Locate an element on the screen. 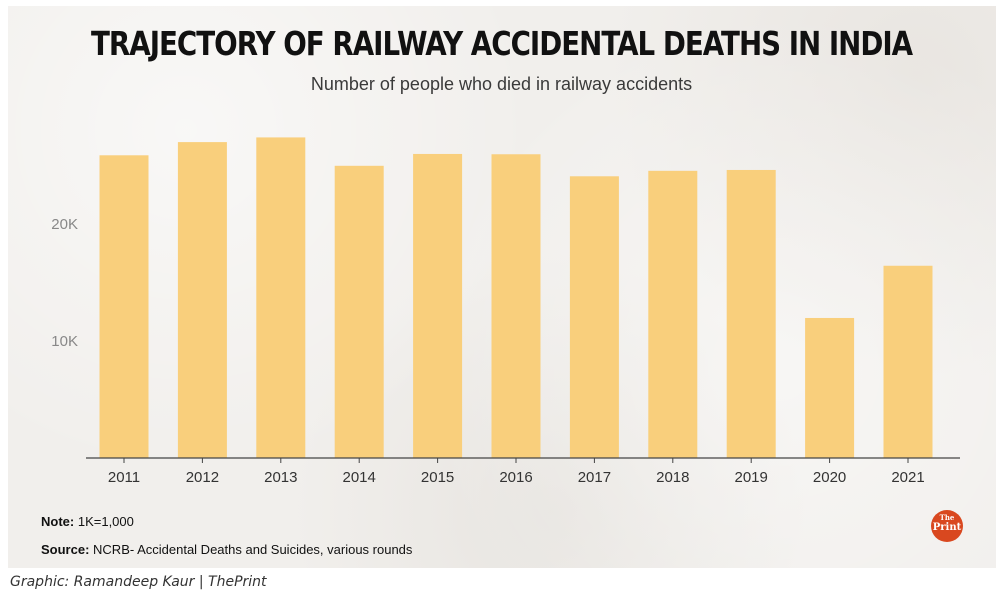 The image size is (1003, 608). x-tick-label: 2017 is located at coordinates (594, 477).